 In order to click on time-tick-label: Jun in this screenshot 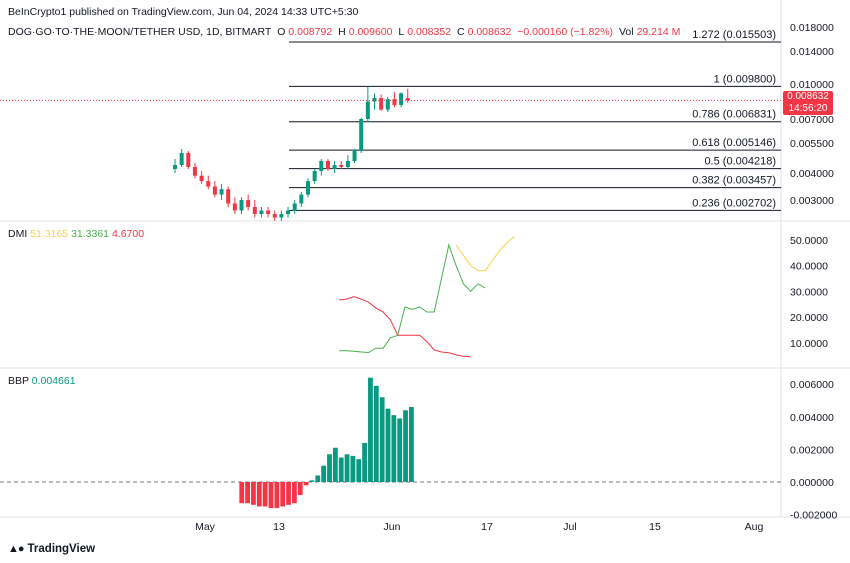, I will do `click(392, 527)`.